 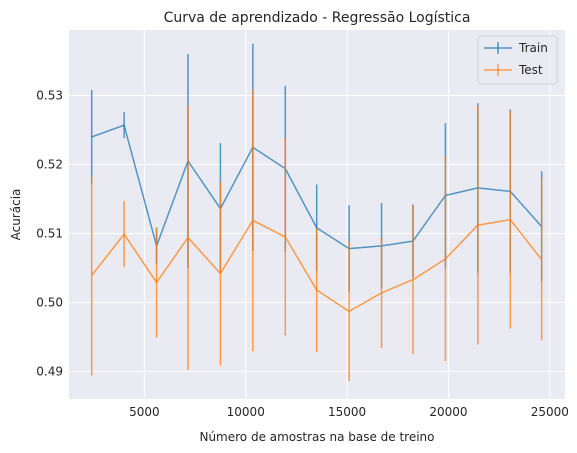 I want to click on x-tick-labels: 5000 10000 15000 20000 25000, so click(x=349, y=412).